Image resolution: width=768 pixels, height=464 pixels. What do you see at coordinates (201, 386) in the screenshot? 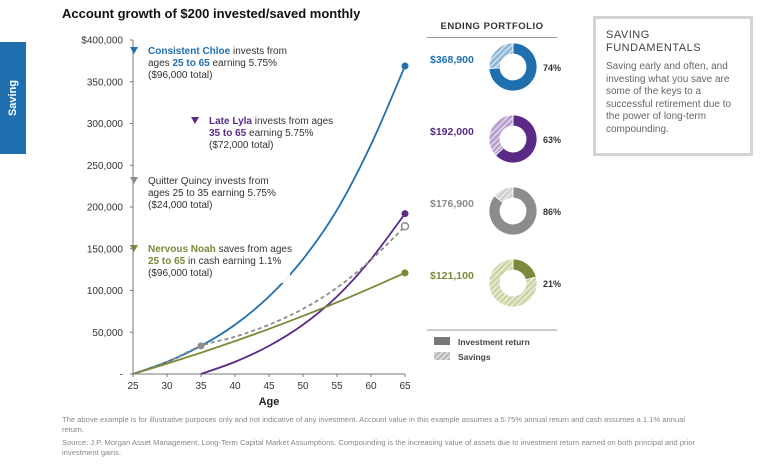
I see `x-tick-label: 35` at bounding box center [201, 386].